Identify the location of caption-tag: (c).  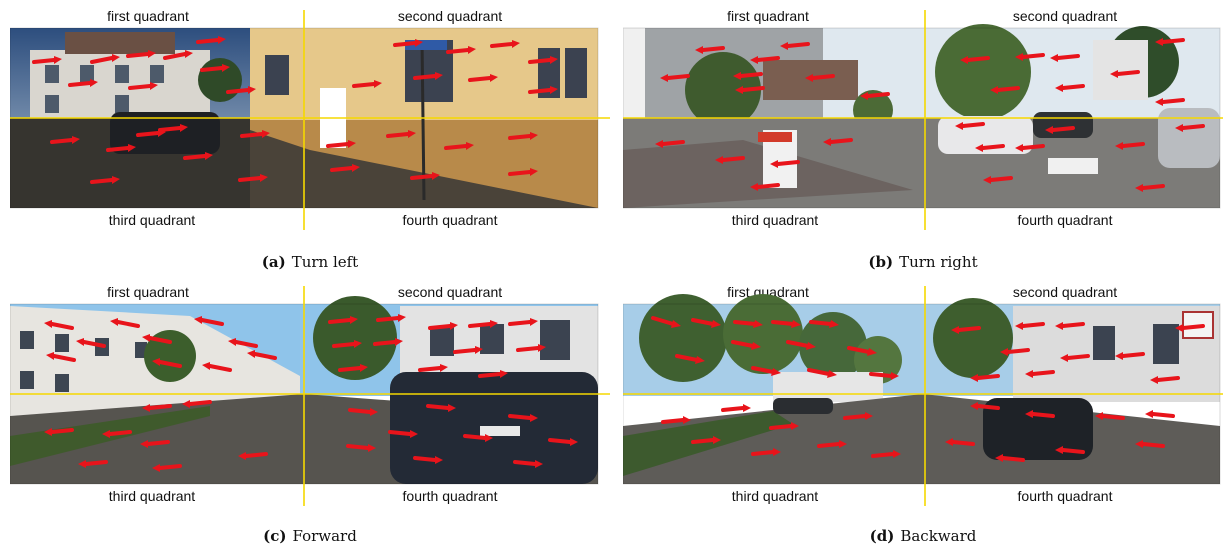
(275, 536).